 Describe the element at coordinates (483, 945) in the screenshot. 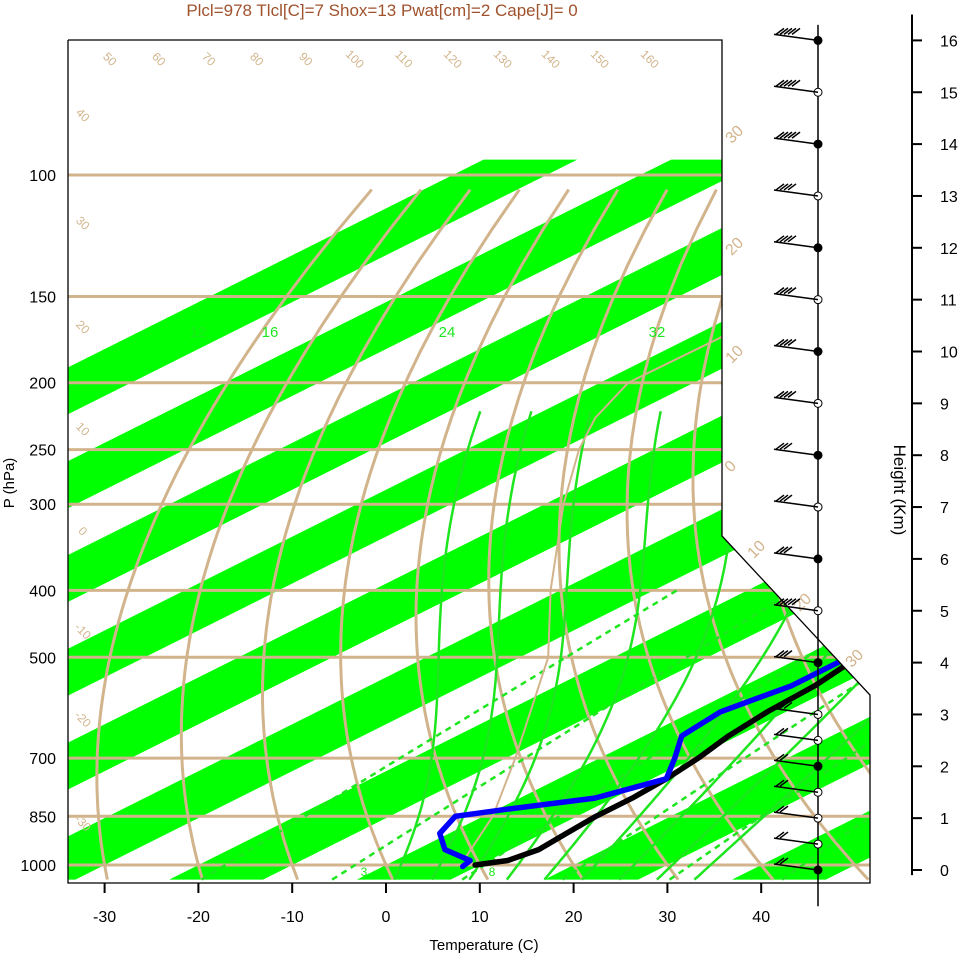

I see `x-axis-label: Temperature (C)` at that location.